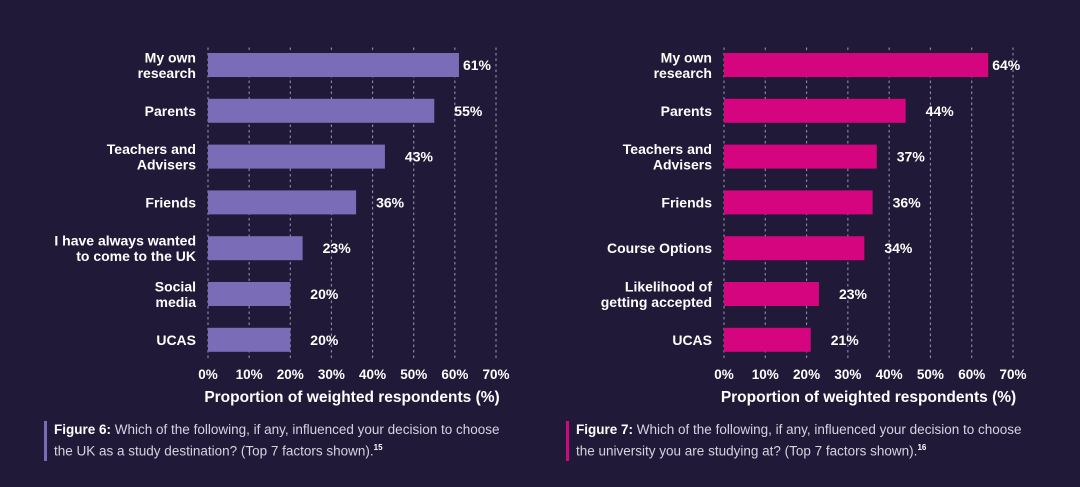  I want to click on category-label: Course Options, so click(659, 248).